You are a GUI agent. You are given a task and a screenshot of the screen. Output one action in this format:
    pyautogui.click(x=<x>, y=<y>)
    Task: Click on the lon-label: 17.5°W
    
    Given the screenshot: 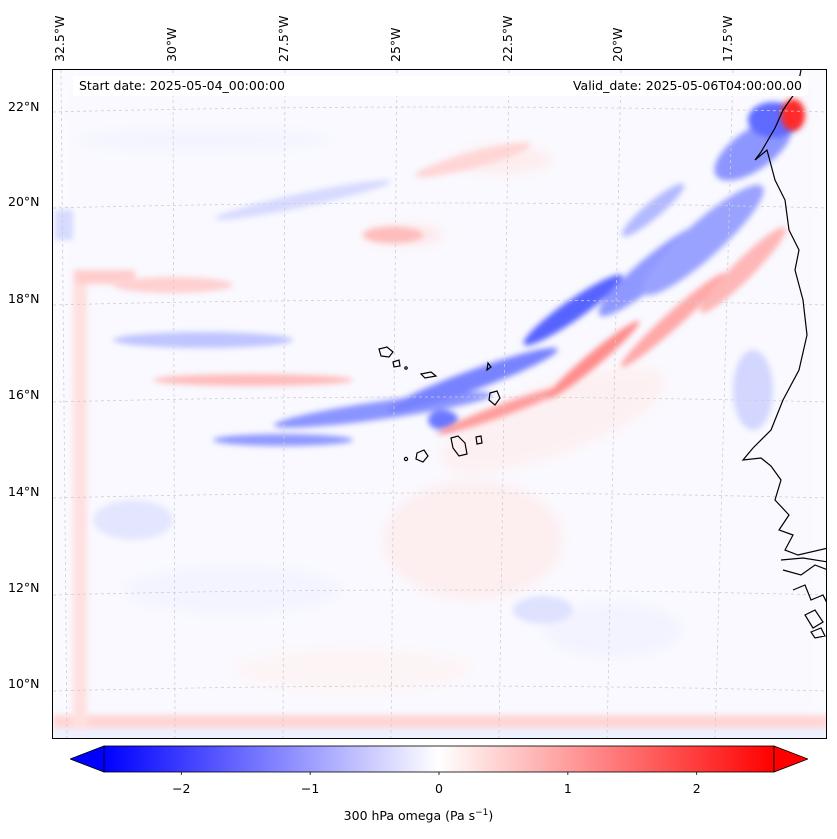 What is the action you would take?
    pyautogui.click(x=727, y=38)
    